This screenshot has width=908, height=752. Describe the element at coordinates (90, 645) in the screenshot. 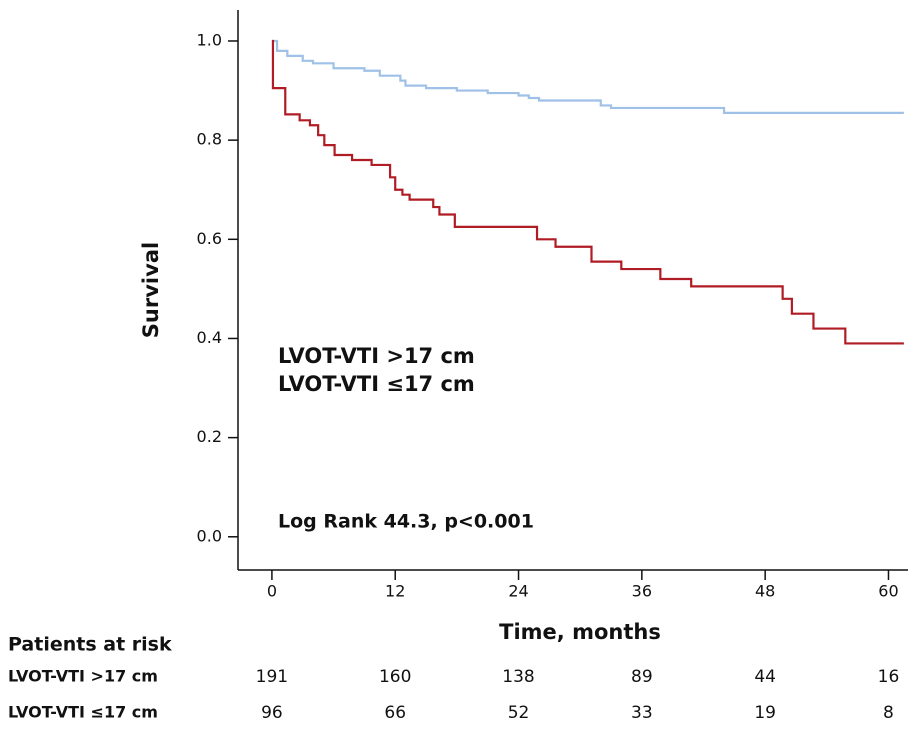

I see `risk-table-title: Patients at risk` at that location.